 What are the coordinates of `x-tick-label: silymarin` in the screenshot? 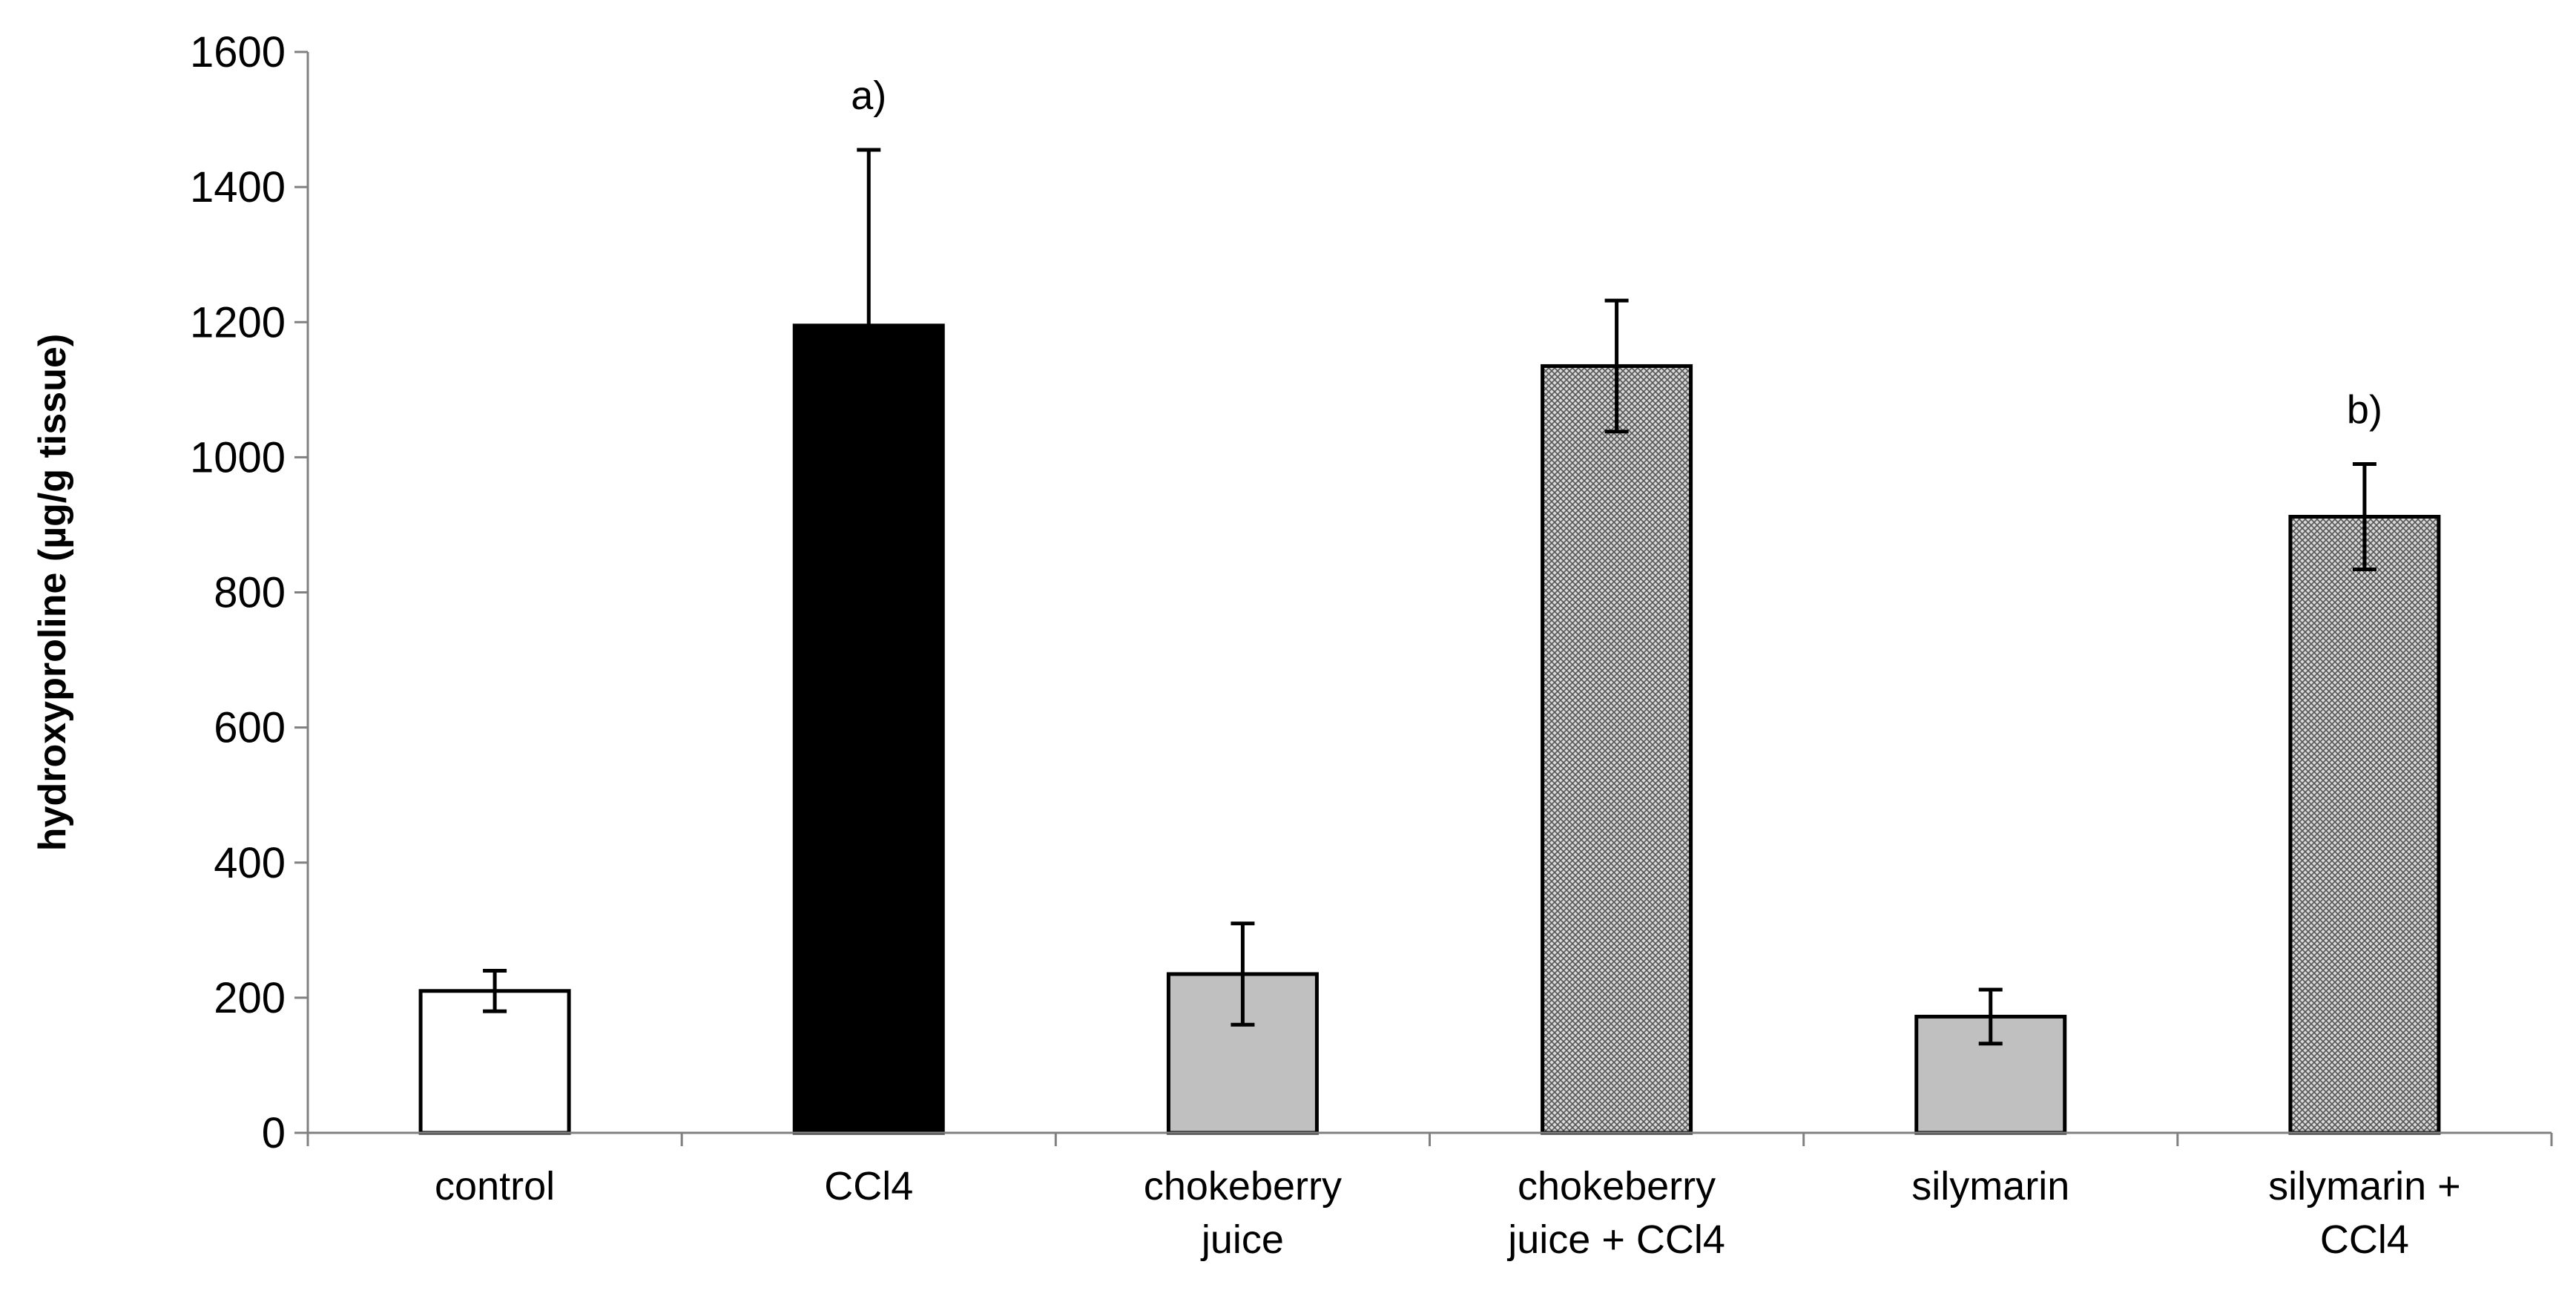 It's located at (1990, 1186).